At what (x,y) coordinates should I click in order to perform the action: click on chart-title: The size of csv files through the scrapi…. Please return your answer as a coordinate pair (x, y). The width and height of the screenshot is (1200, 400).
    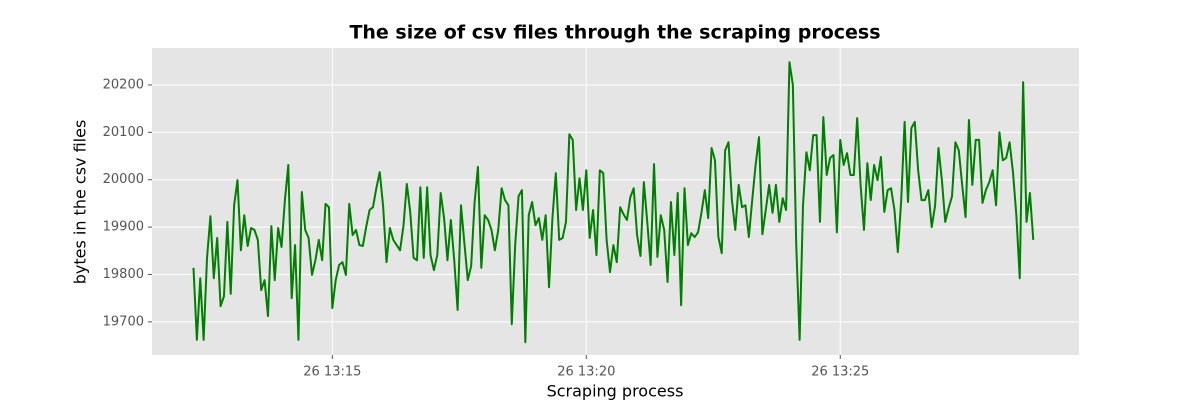
    Looking at the image, I should click on (614, 33).